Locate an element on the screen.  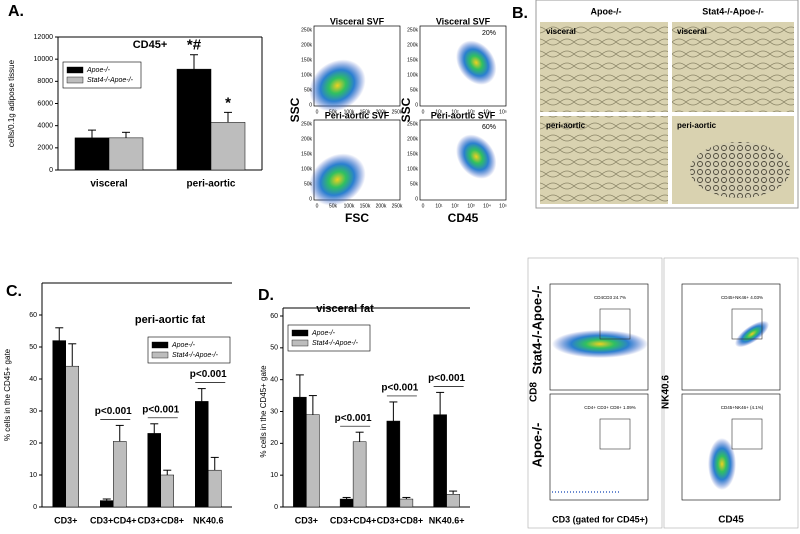
plot-title: Peri-aortic SVF is located at coordinates (357, 115).